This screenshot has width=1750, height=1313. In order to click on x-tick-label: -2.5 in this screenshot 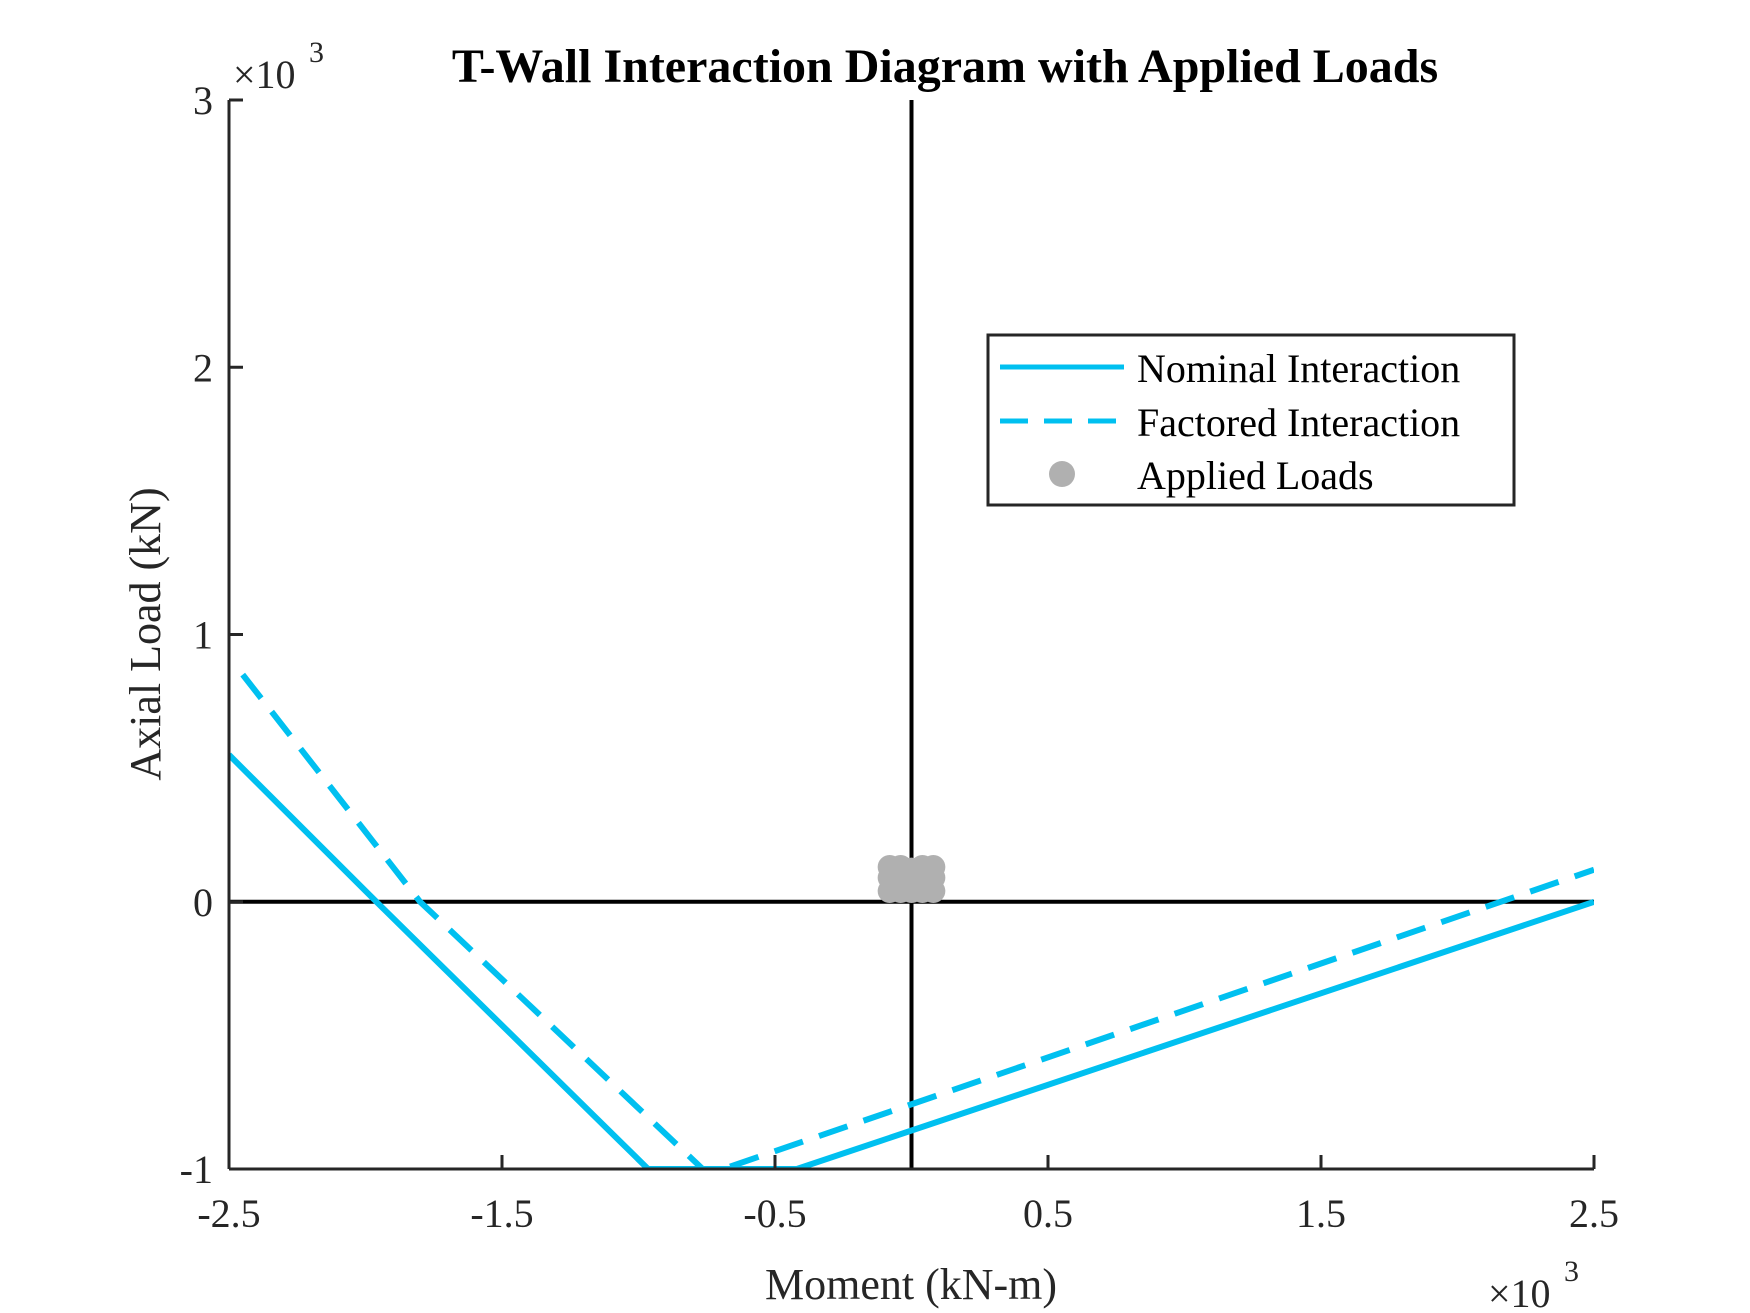, I will do `click(228, 1213)`.